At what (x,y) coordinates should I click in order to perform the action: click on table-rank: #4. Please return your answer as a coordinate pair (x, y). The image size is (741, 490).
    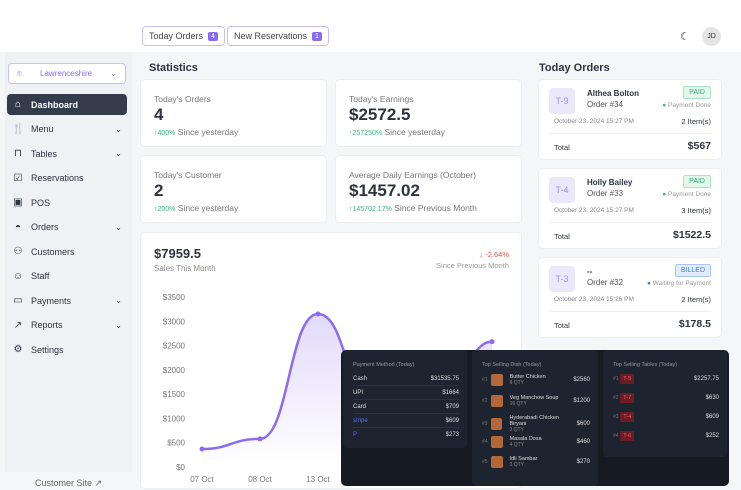
    Looking at the image, I should click on (616, 436).